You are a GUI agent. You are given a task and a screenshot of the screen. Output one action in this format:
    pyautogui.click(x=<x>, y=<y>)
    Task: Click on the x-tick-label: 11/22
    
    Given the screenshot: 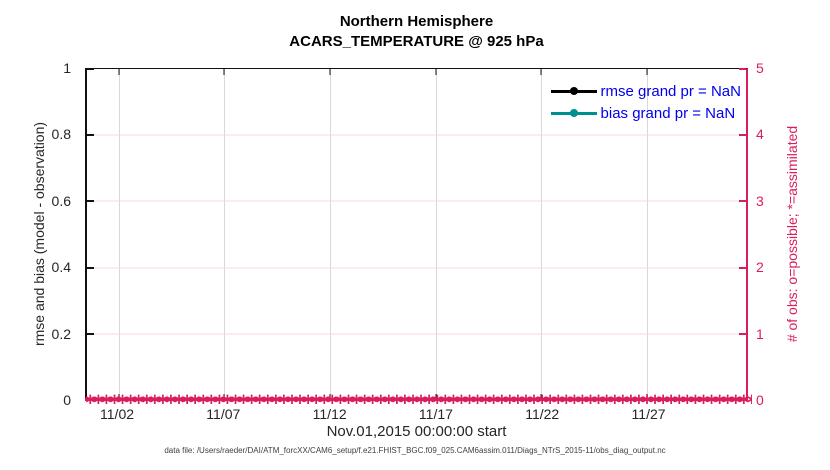 What is the action you would take?
    pyautogui.click(x=542, y=414)
    